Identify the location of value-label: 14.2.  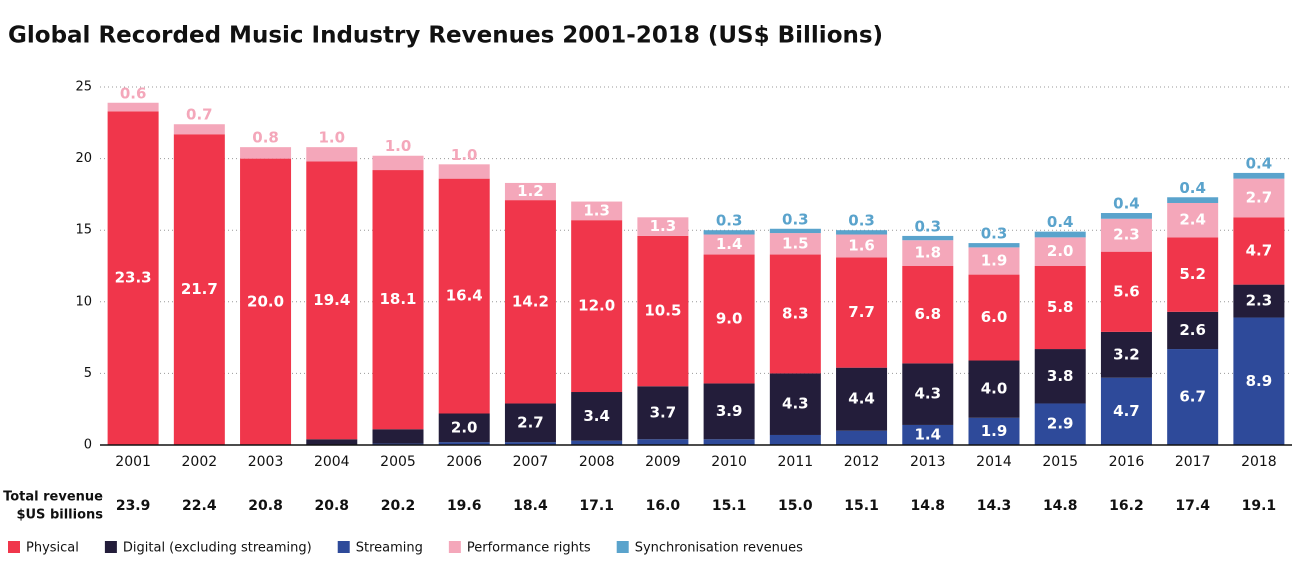
(530, 301).